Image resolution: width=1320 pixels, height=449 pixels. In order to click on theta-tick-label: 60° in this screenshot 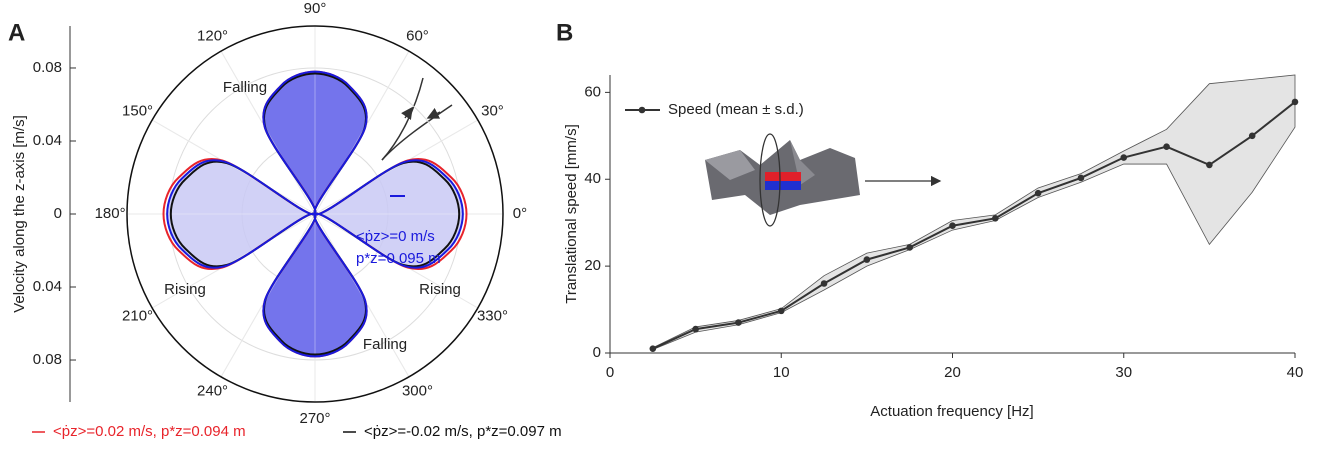, I will do `click(417, 36)`.